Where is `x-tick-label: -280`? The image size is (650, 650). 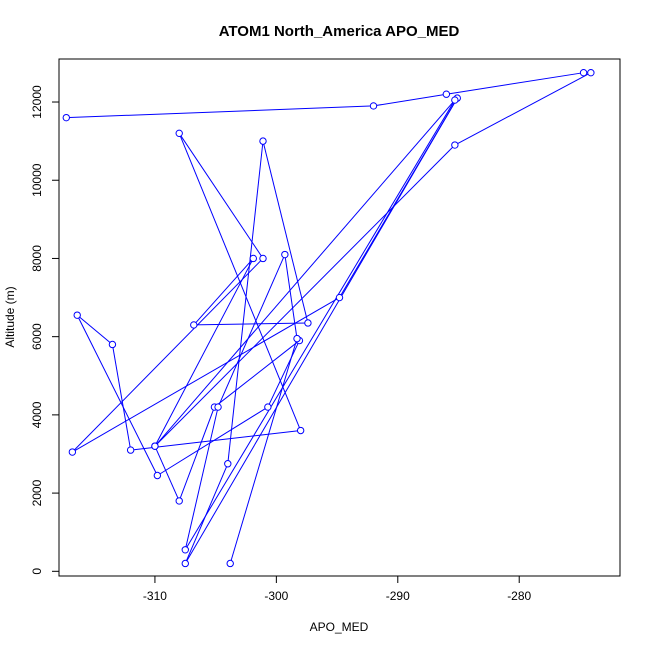 x-tick-label: -280 is located at coordinates (519, 596).